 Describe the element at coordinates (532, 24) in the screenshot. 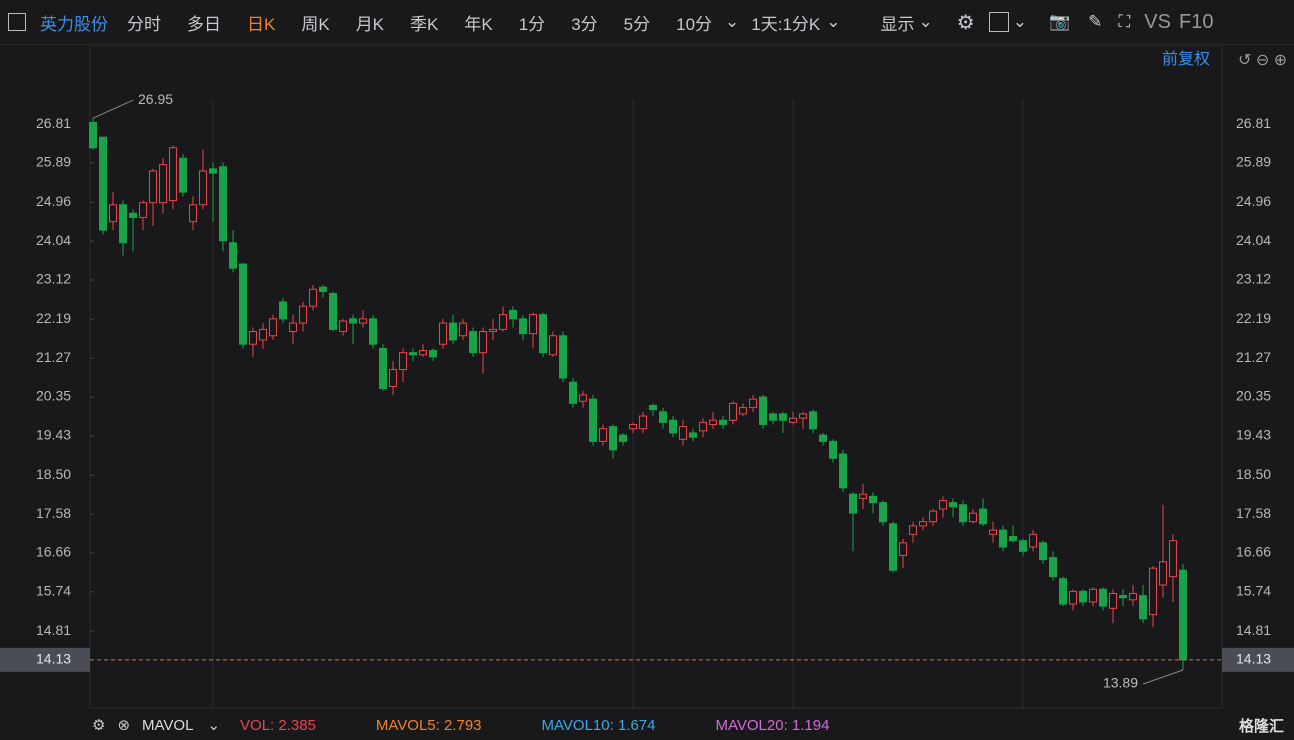

I see `period-tab: 1分` at that location.